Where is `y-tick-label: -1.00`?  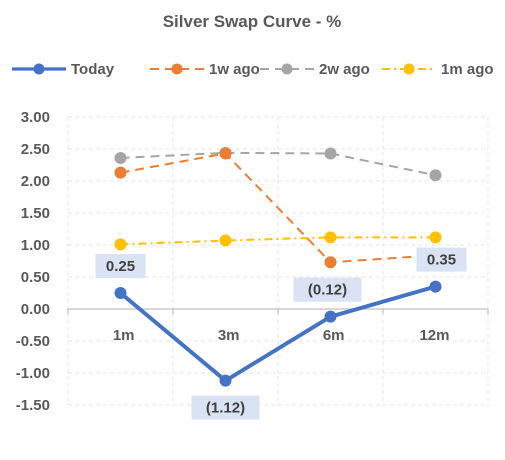 y-tick-label: -1.00 is located at coordinates (33, 373).